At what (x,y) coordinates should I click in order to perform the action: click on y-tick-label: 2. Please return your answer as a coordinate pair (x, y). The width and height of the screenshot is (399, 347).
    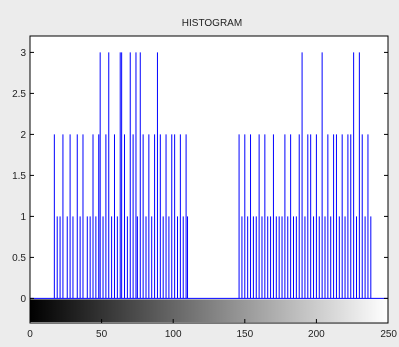
    Looking at the image, I should click on (23, 135).